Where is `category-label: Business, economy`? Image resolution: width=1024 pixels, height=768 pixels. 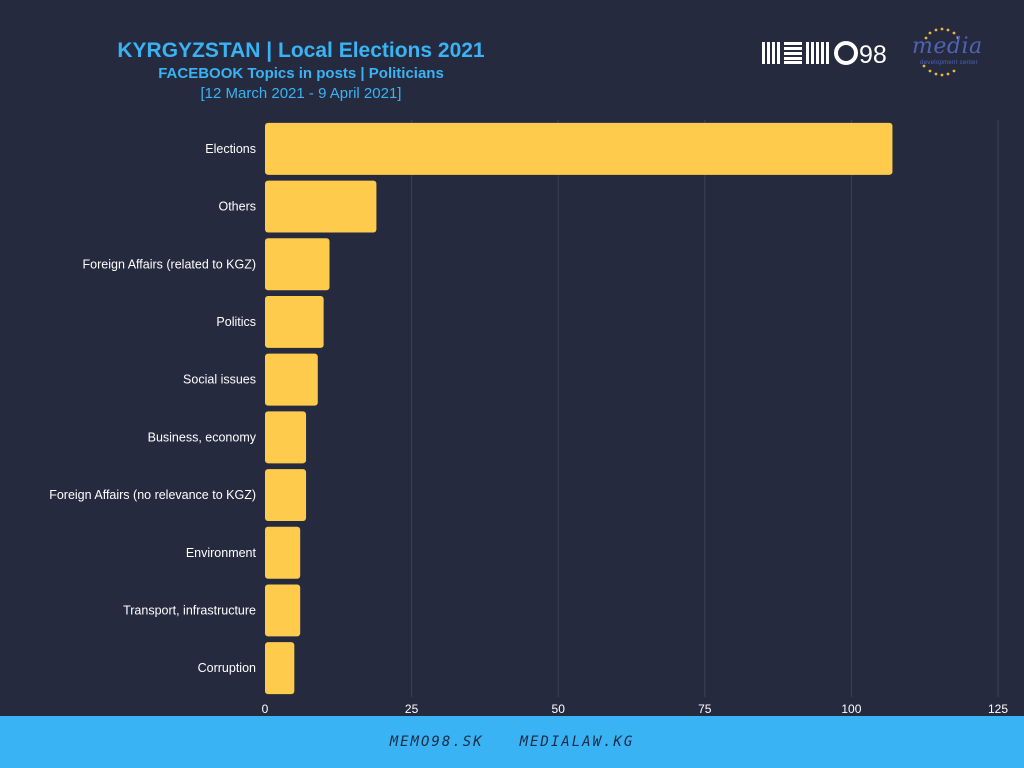
category-label: Business, economy is located at coordinates (202, 437).